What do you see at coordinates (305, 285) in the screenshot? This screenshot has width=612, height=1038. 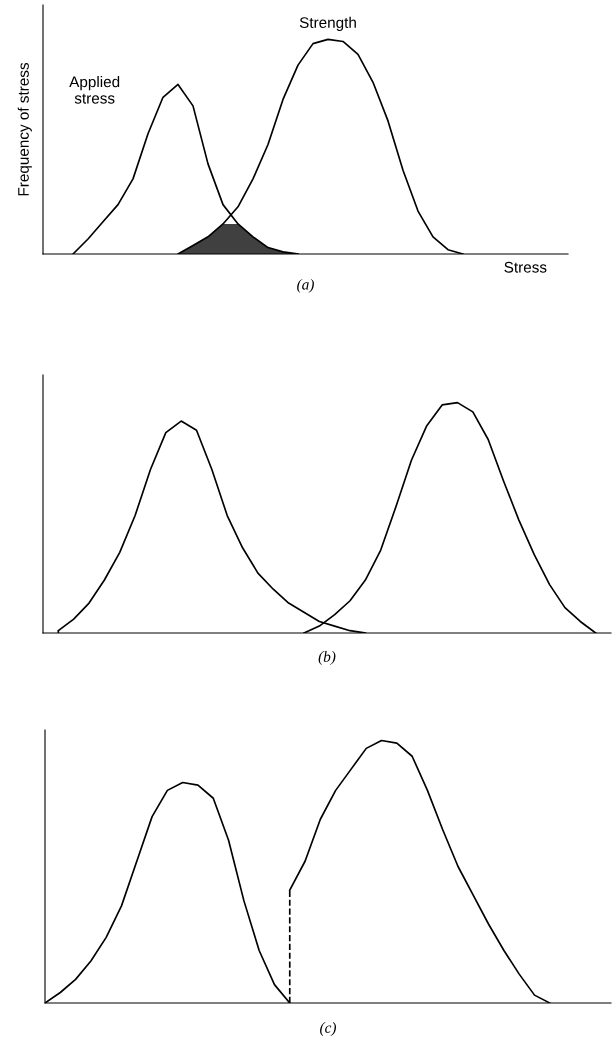 I see `text: (a)` at bounding box center [305, 285].